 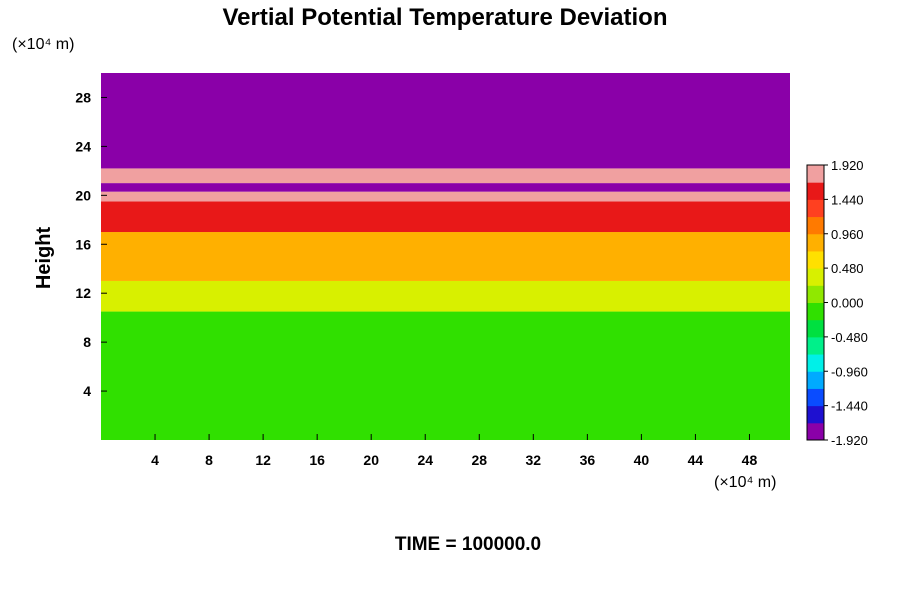 I want to click on x-tick-label-11: 48, so click(x=750, y=460).